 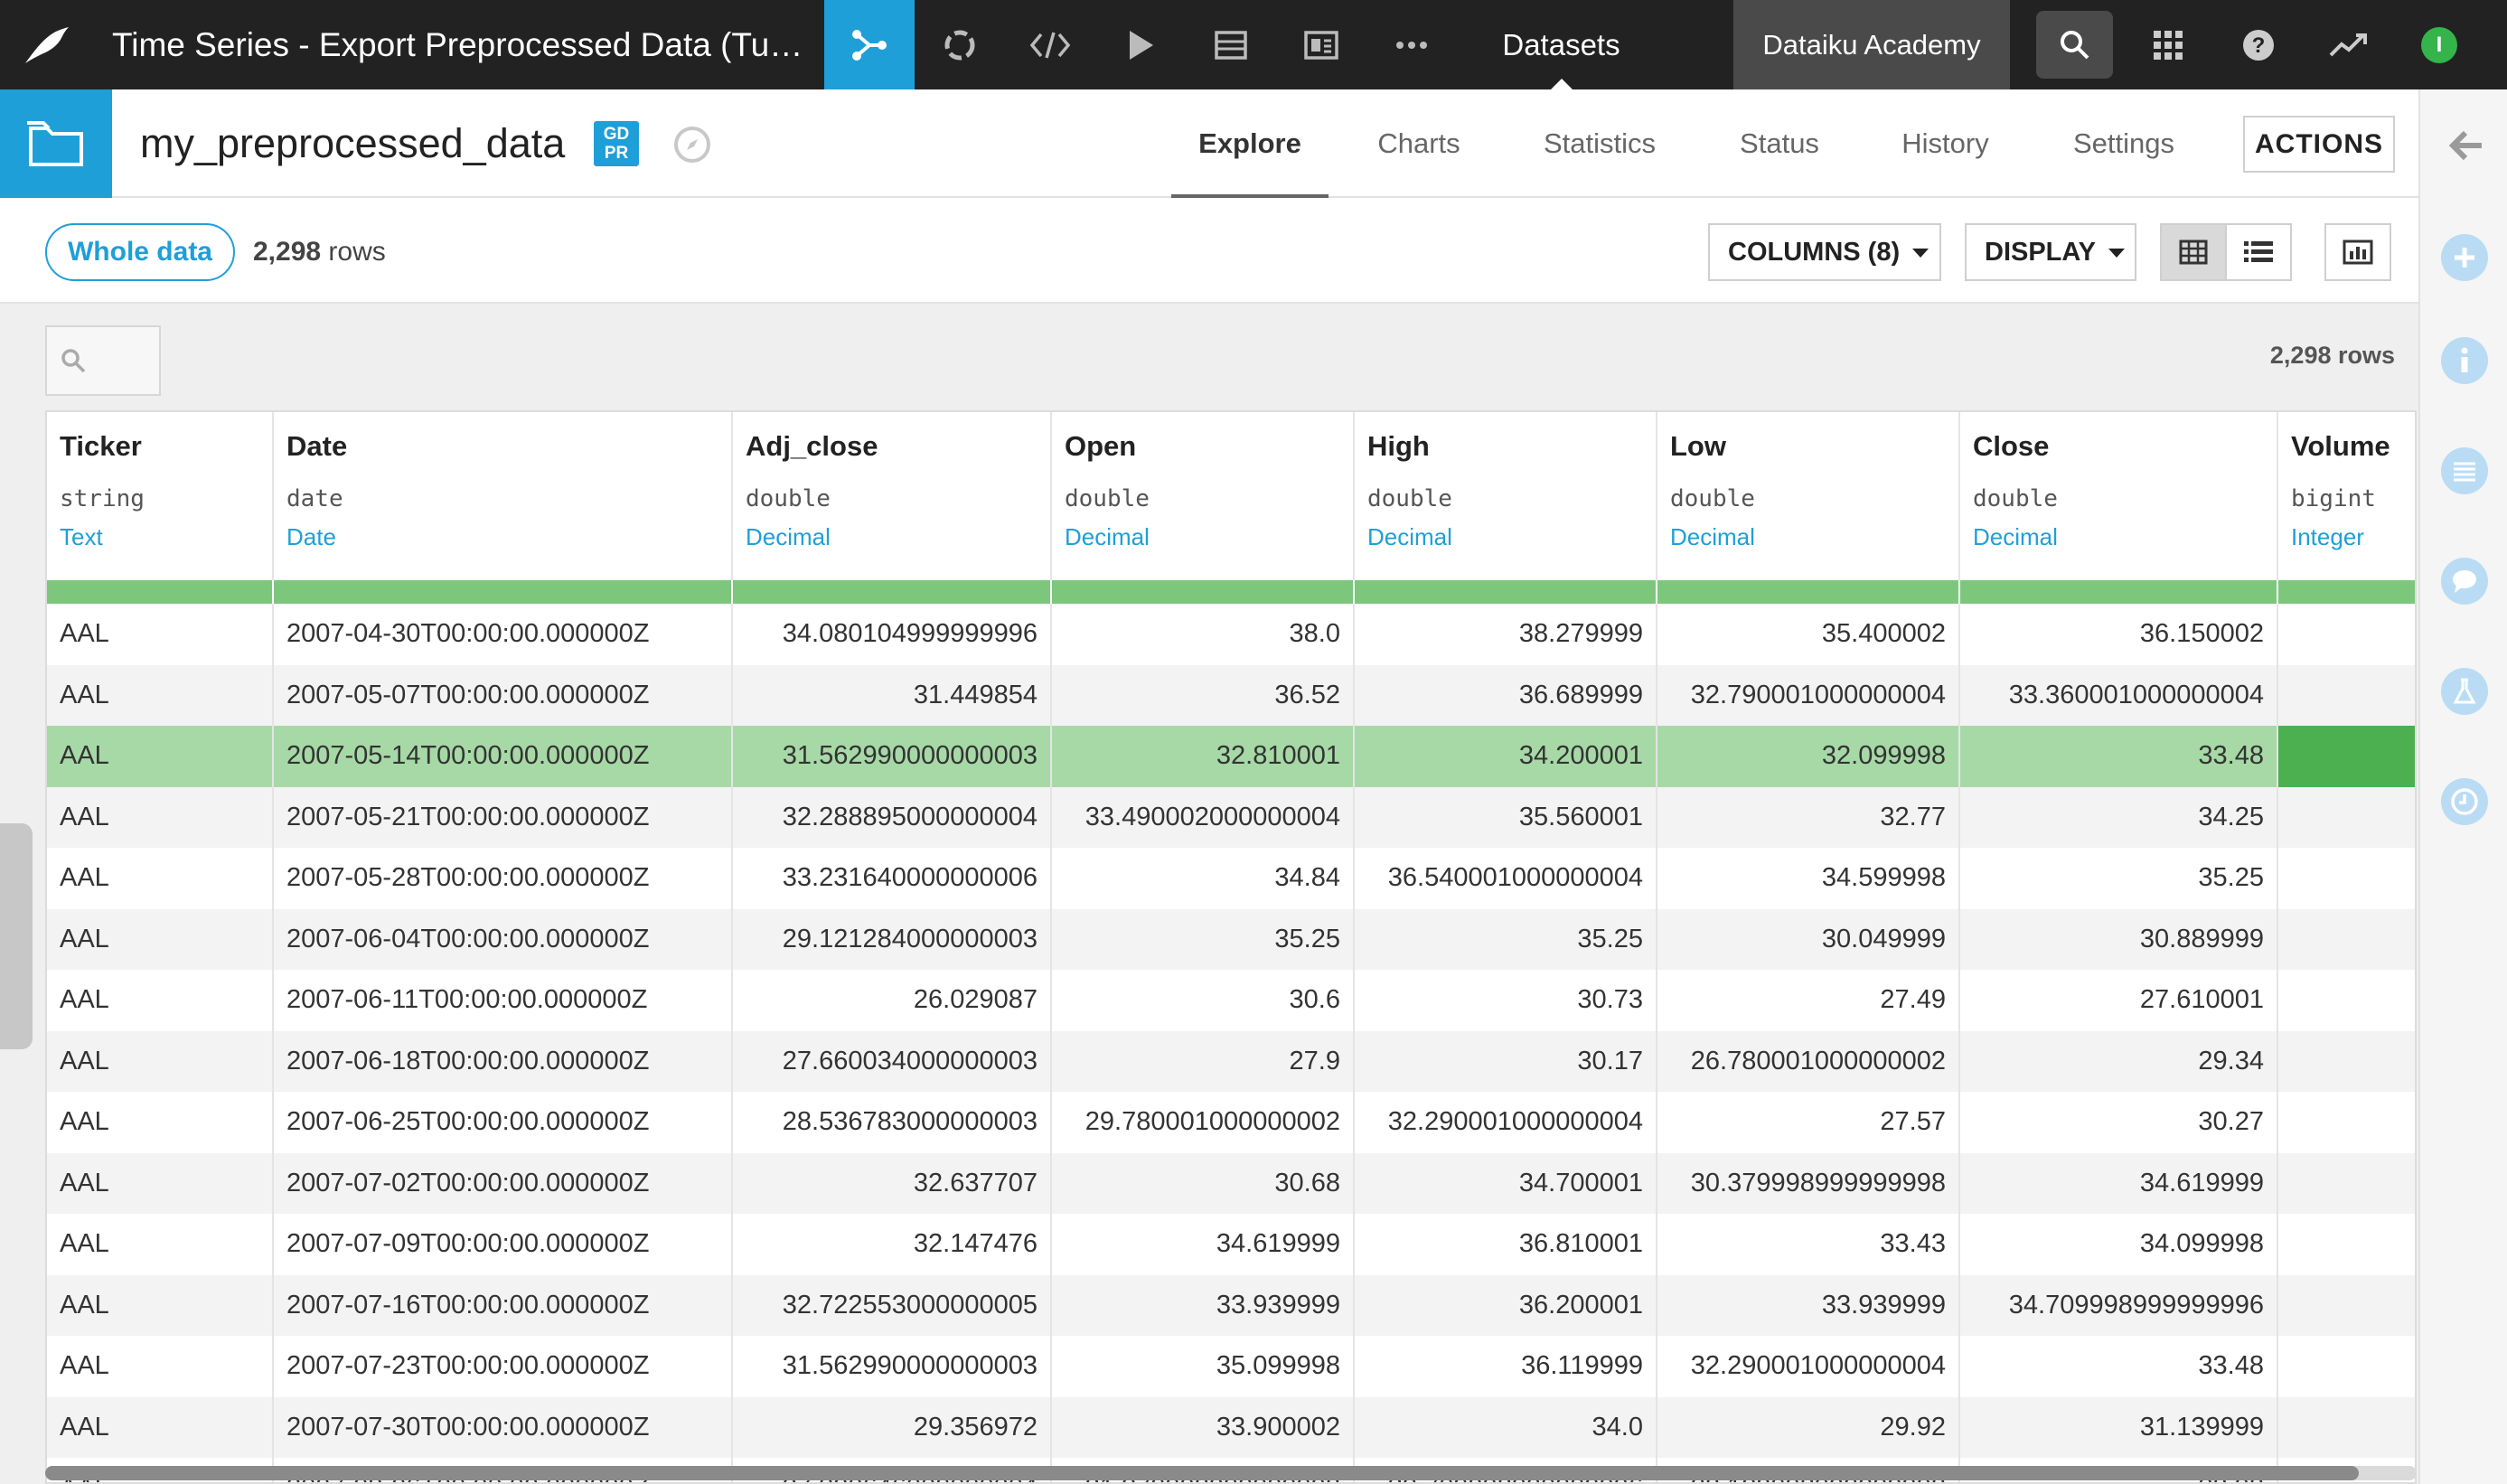 I want to click on table-cell: 33.939999, so click(x=1203, y=1305).